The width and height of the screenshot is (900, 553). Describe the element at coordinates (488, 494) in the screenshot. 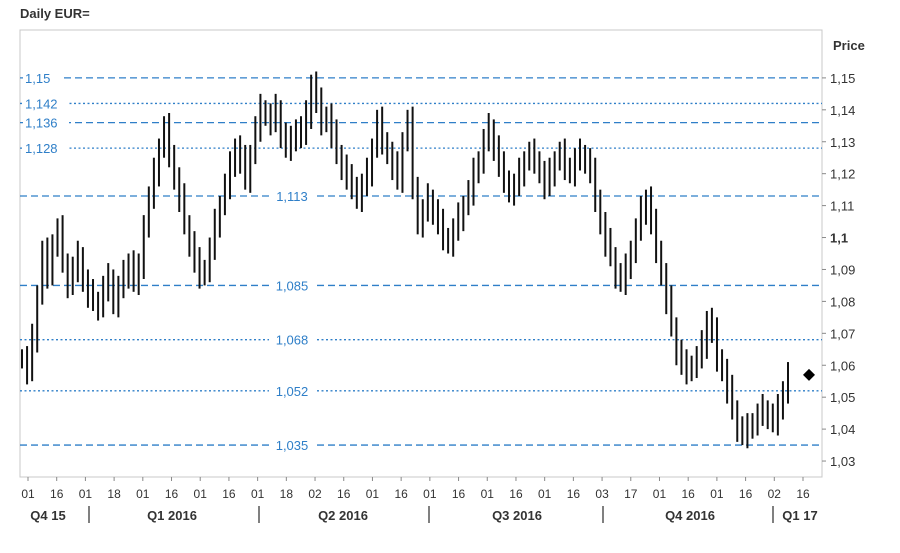

I see `x-tick-label-16: 01` at that location.